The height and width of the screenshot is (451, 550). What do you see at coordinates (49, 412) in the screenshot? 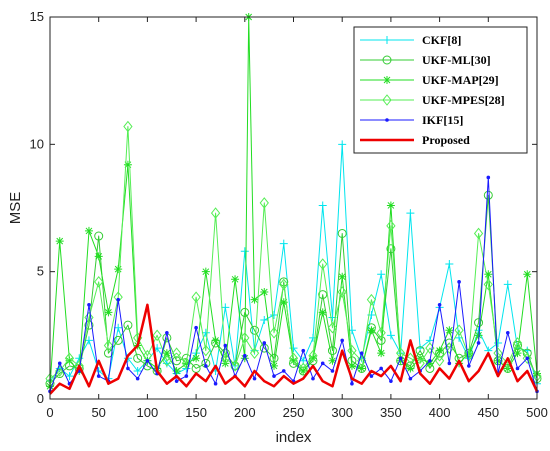
I see `x-tick-label: 0` at bounding box center [49, 412].